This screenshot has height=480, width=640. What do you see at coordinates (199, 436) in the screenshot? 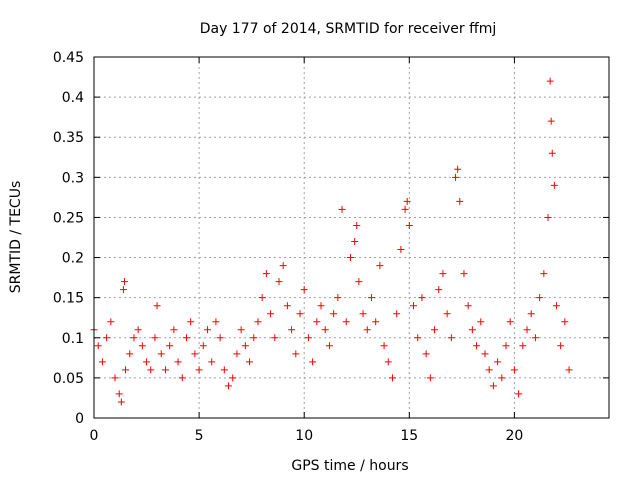
I see `x-tick-label: 5` at bounding box center [199, 436].